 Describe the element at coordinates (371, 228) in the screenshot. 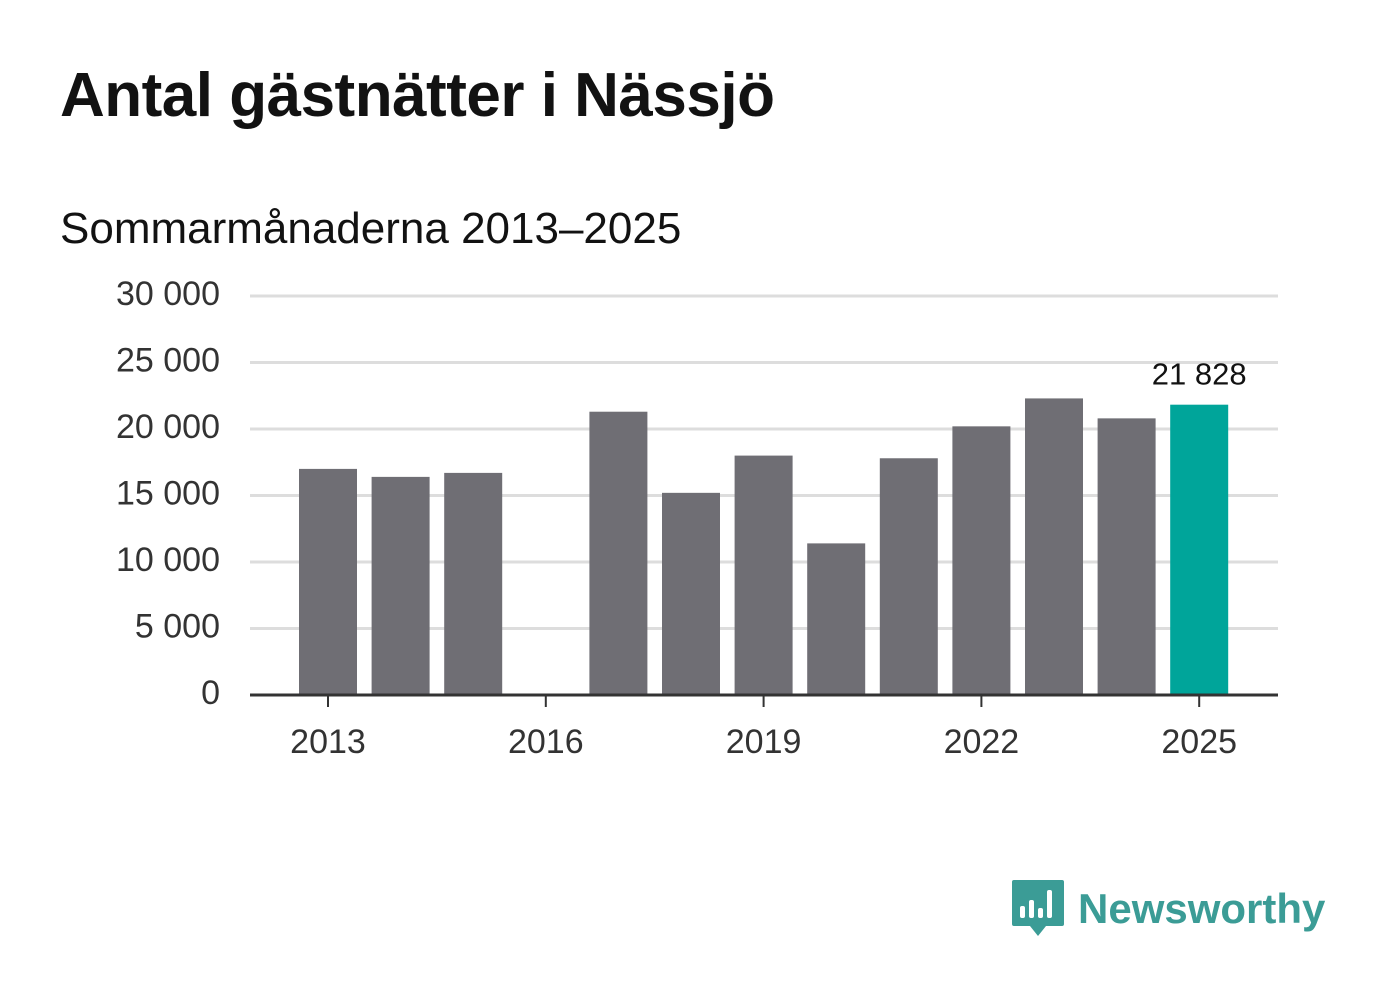

I see `chart-subtitle: Sommarmånaderna 2013–2025` at that location.